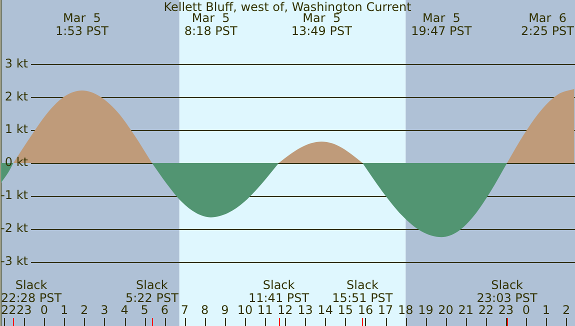 The width and height of the screenshot is (575, 326). Describe the element at coordinates (366, 310) in the screenshot. I see `x-tick-label: 16` at that location.